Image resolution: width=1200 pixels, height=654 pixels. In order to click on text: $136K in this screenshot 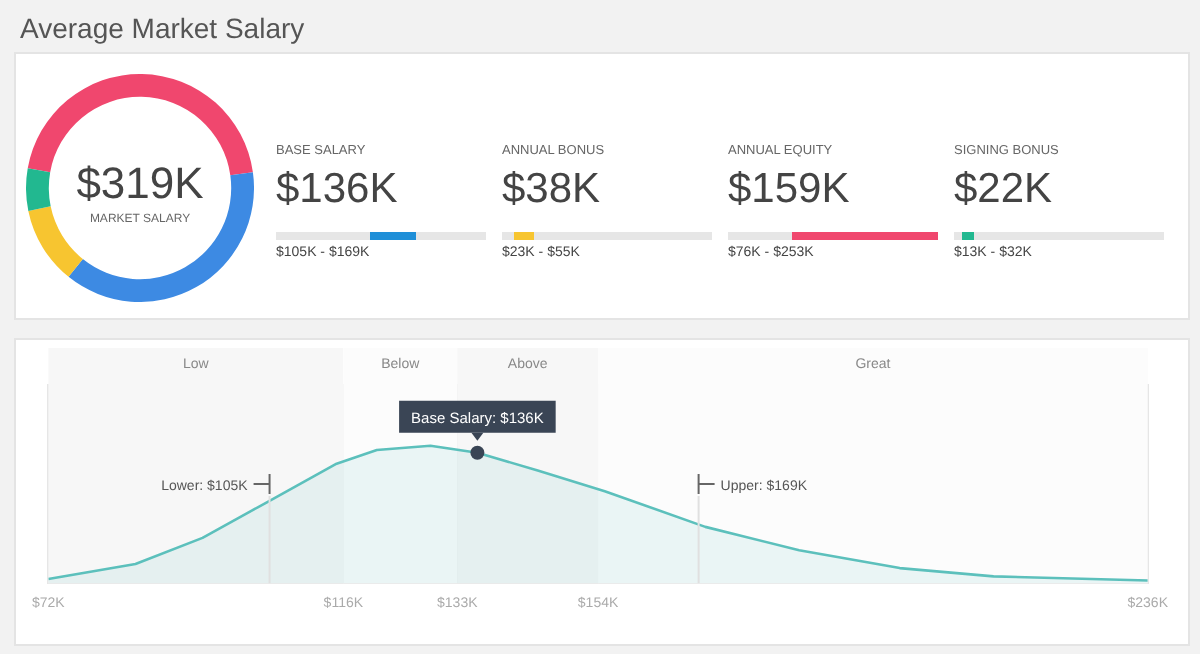, I will do `click(338, 190)`.